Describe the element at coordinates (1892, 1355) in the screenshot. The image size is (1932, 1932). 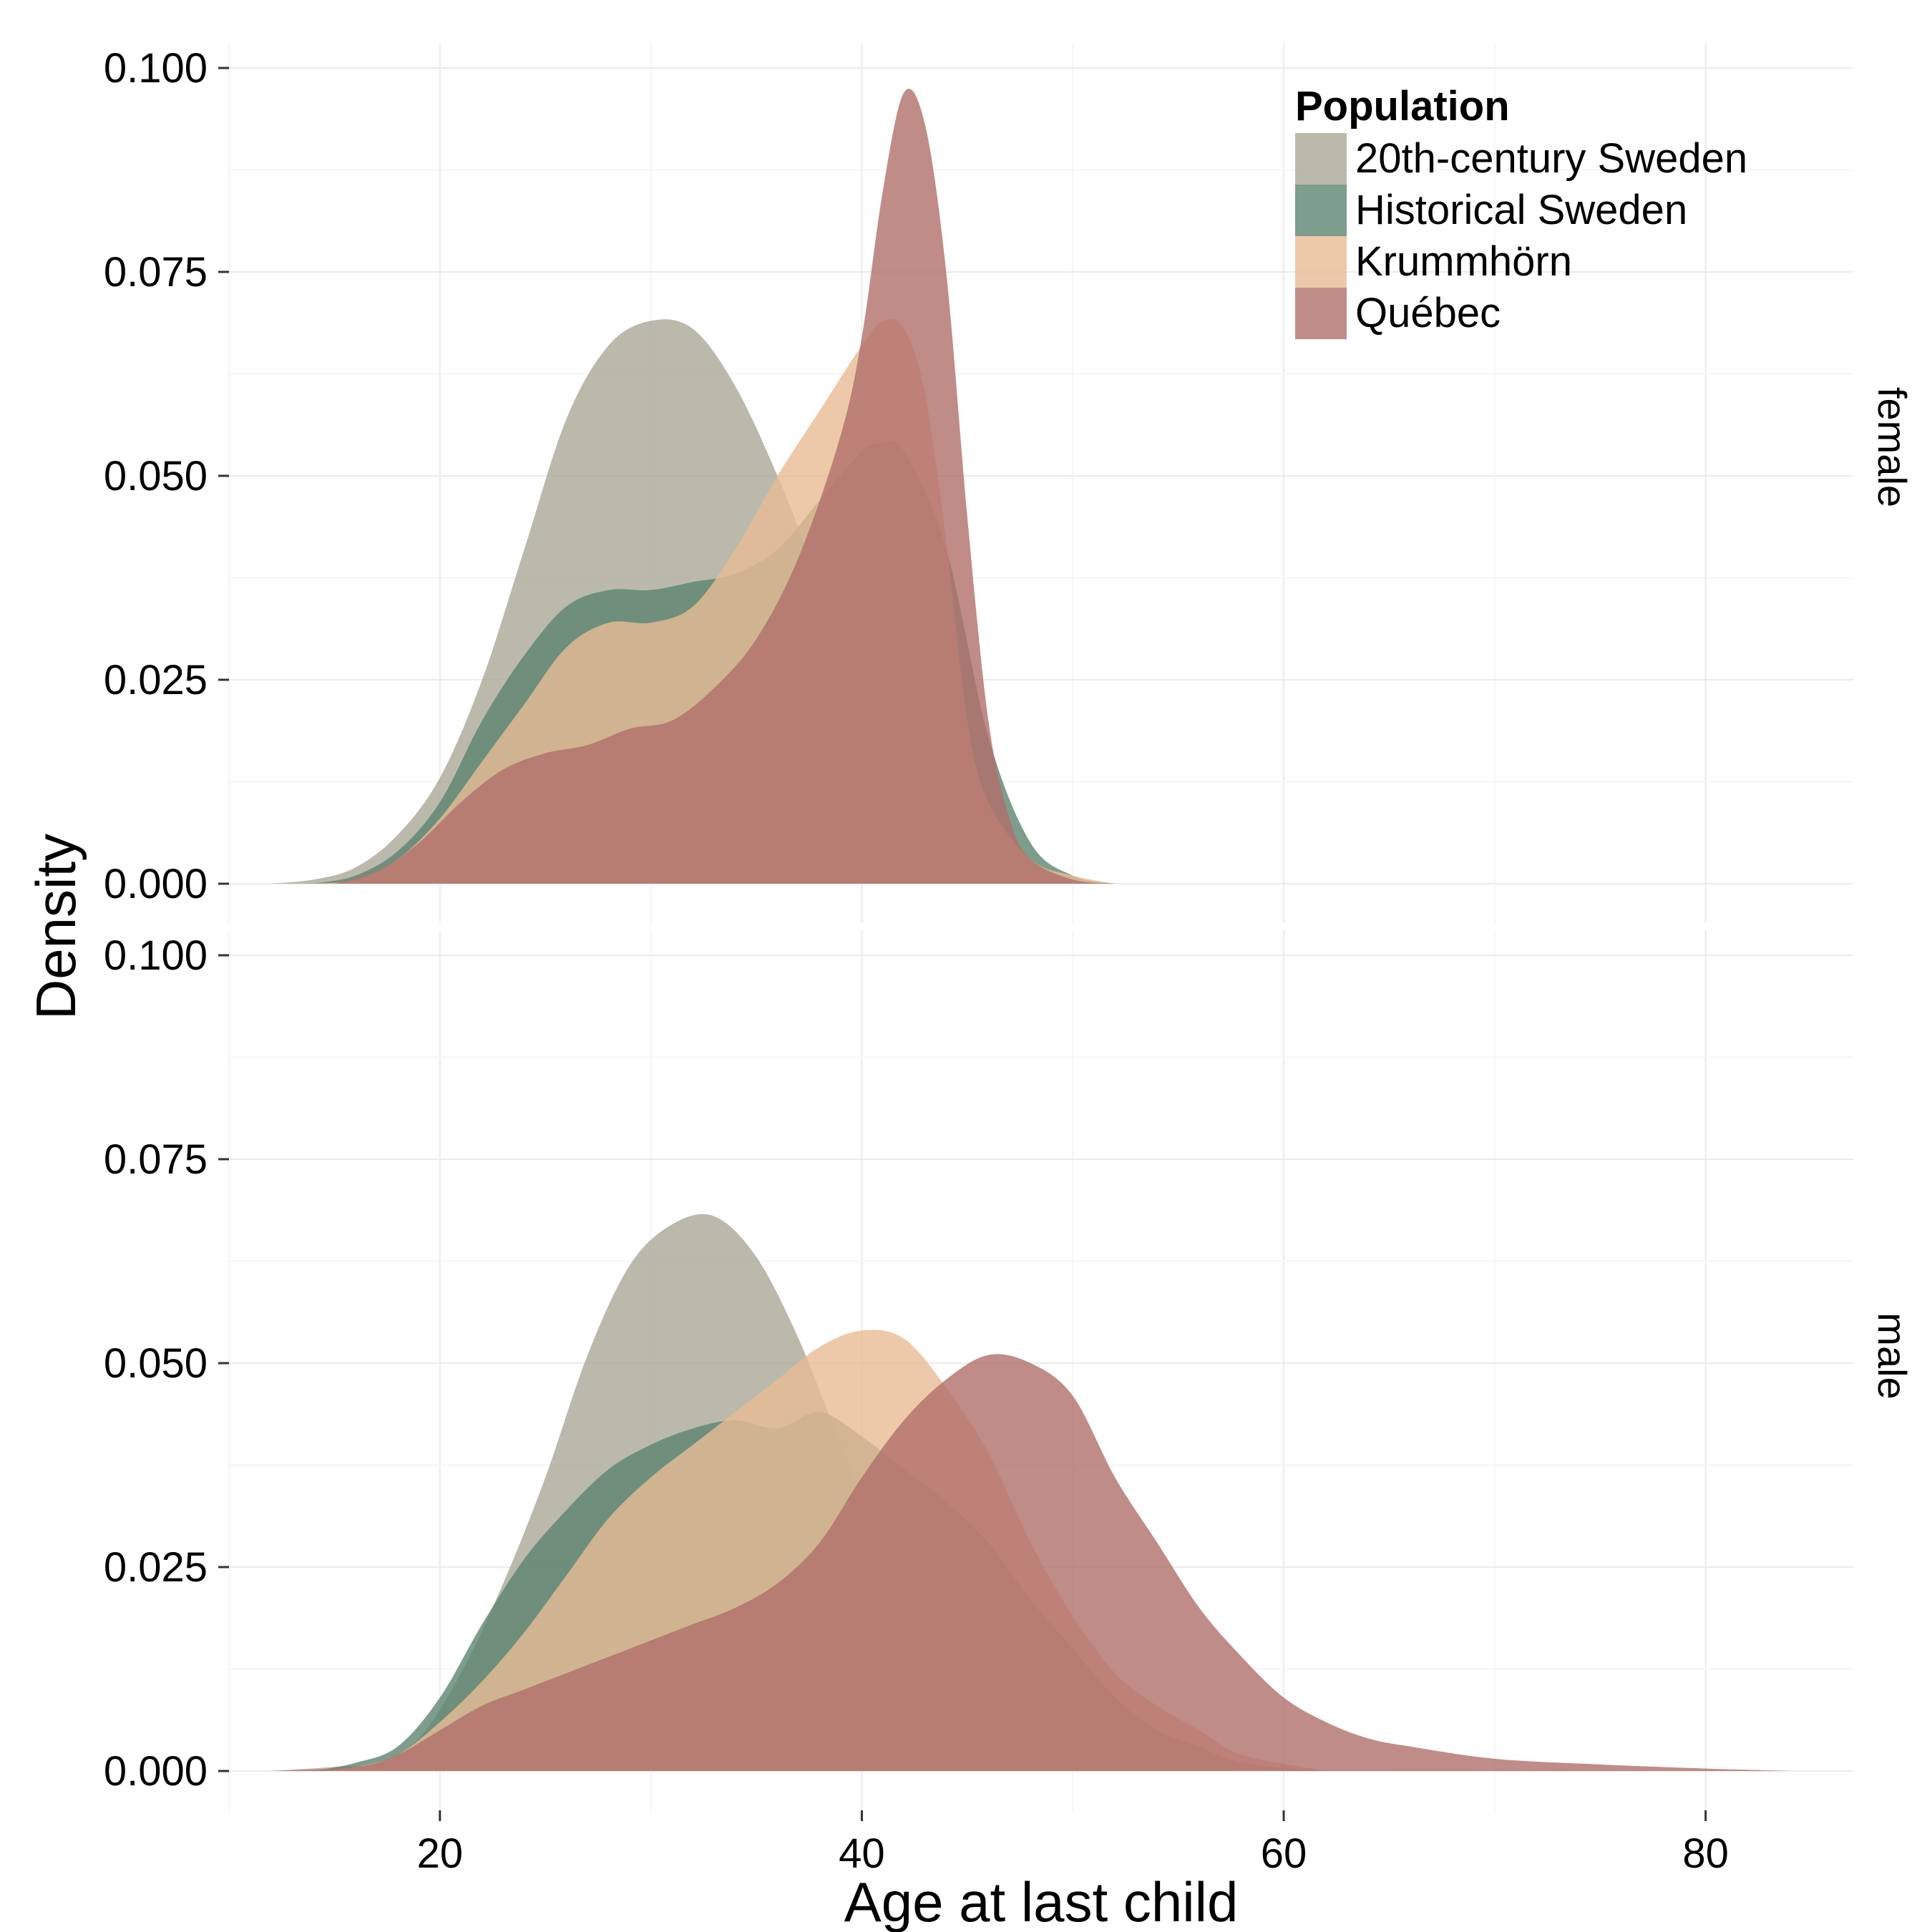
I see `facet-label-male: male` at that location.